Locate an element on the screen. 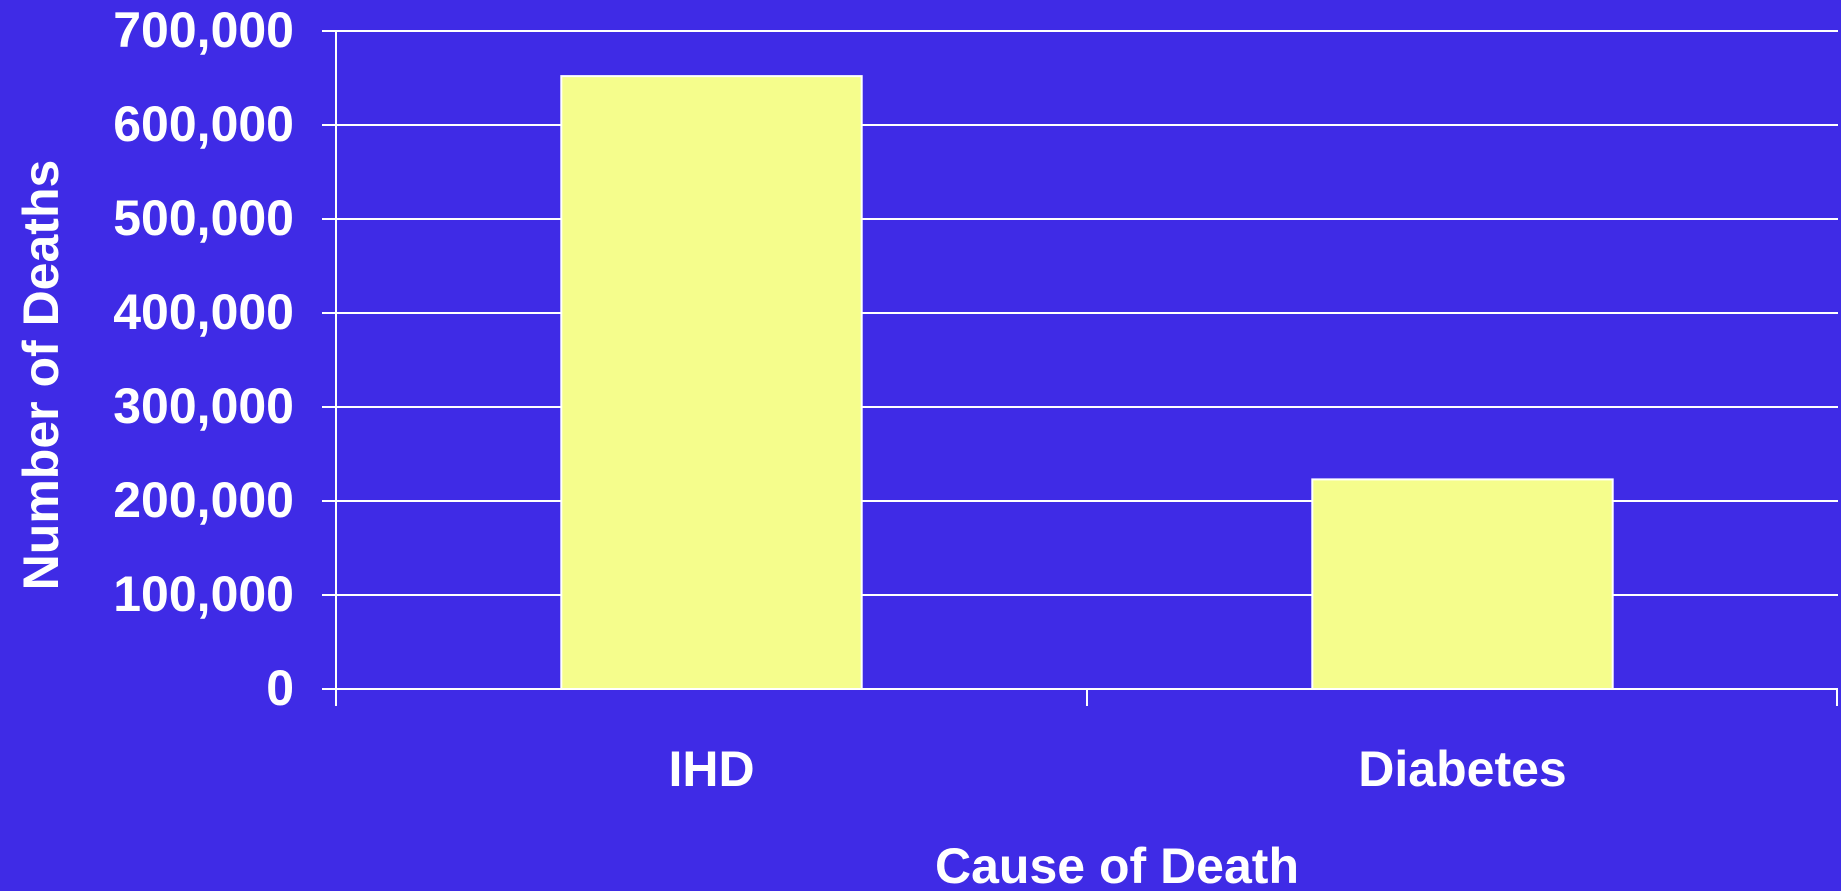 The width and height of the screenshot is (1841, 891). x-tick-label: IHD is located at coordinates (711, 769).